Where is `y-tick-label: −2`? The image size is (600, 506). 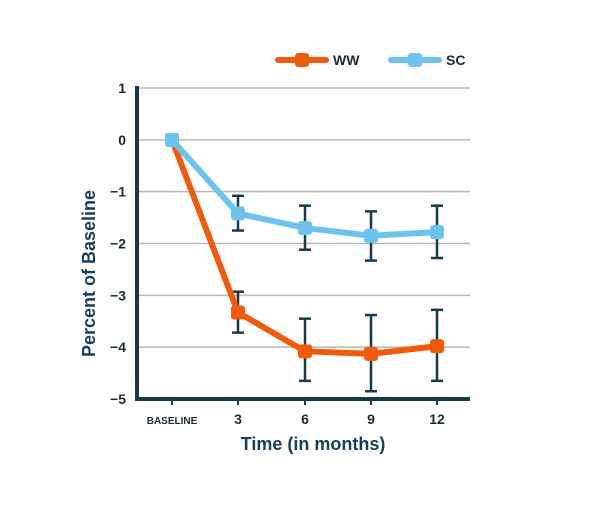
y-tick-label: −2 is located at coordinates (118, 244).